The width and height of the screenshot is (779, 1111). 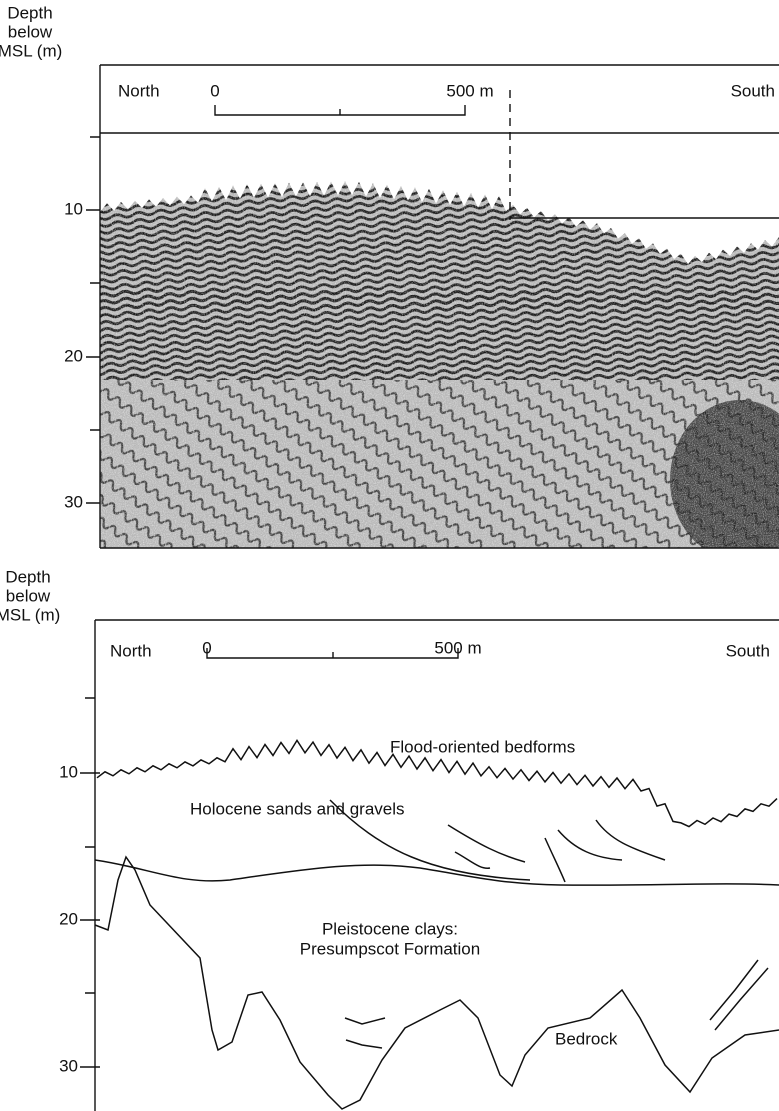 I want to click on bedrock-reflector, so click(x=556, y=1004).